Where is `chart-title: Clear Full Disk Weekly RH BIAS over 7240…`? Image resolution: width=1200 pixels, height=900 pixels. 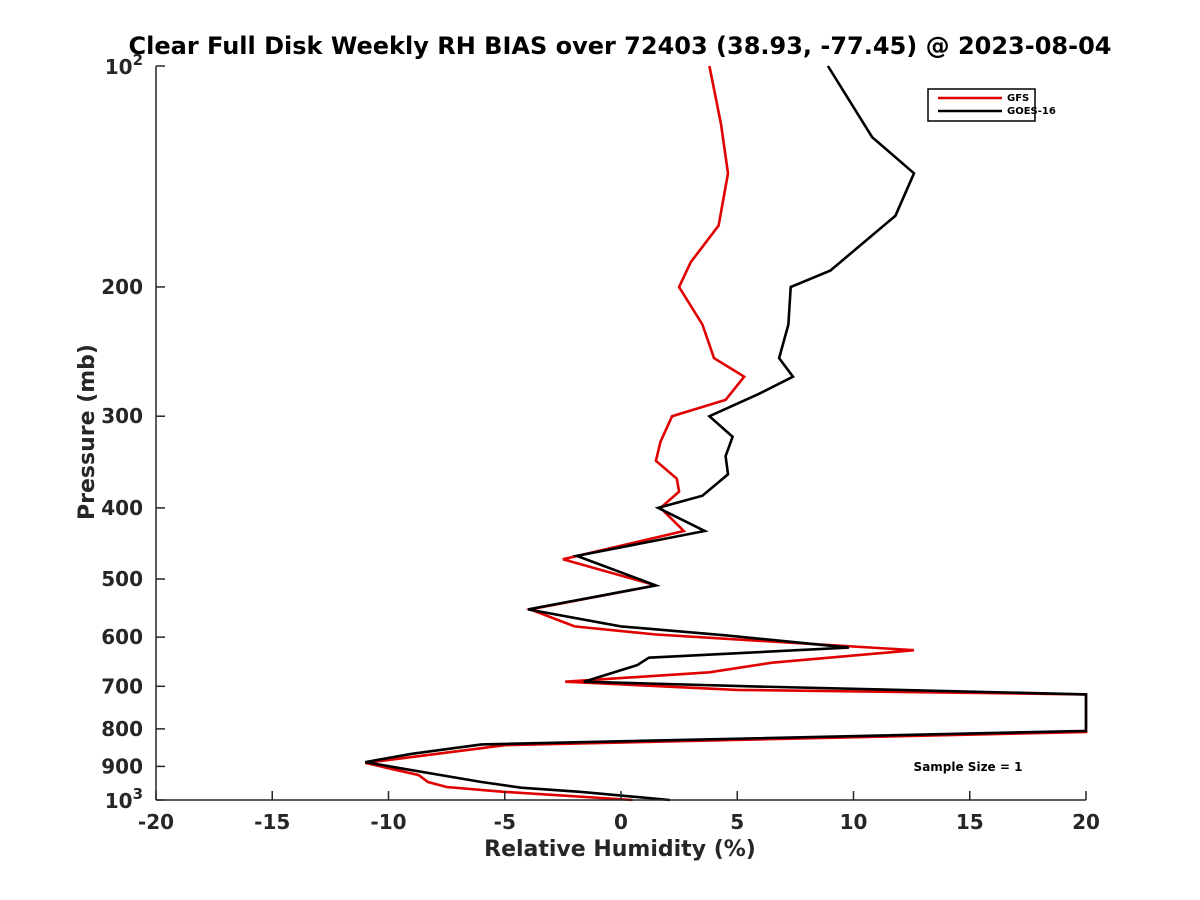 chart-title: Clear Full Disk Weekly RH BIAS over 7240… is located at coordinates (620, 46).